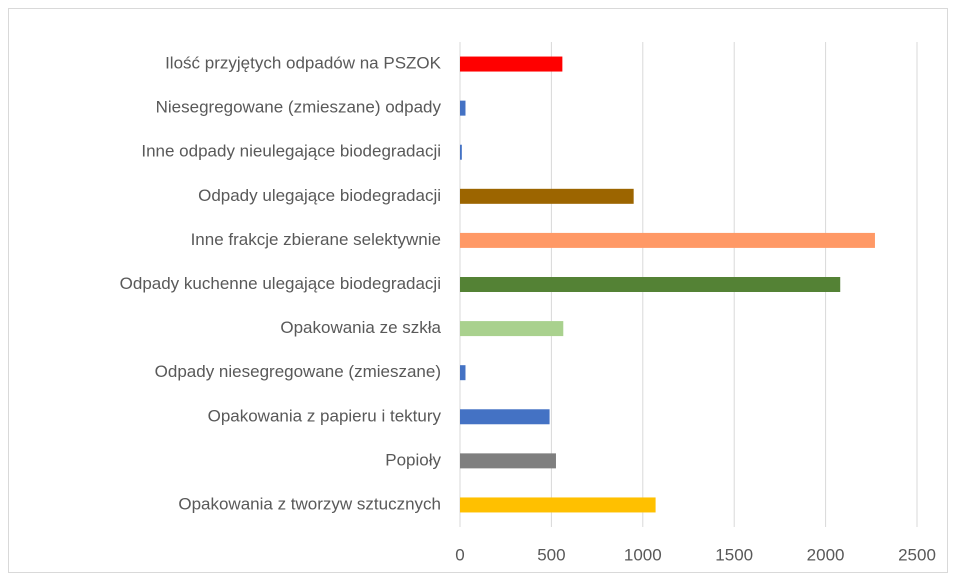 The width and height of the screenshot is (957, 586). Describe the element at coordinates (291, 151) in the screenshot. I see `y-tick-label: Inne odpady nieulegające biodegradacji` at that location.